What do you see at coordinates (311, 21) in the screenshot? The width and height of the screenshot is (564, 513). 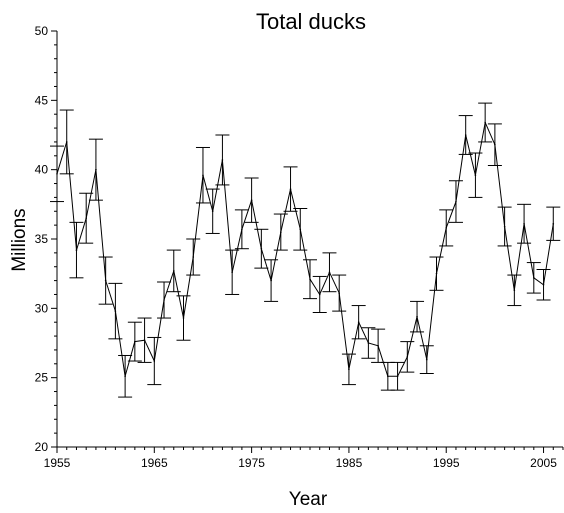 I see `chart-title: Total ducks` at bounding box center [311, 21].